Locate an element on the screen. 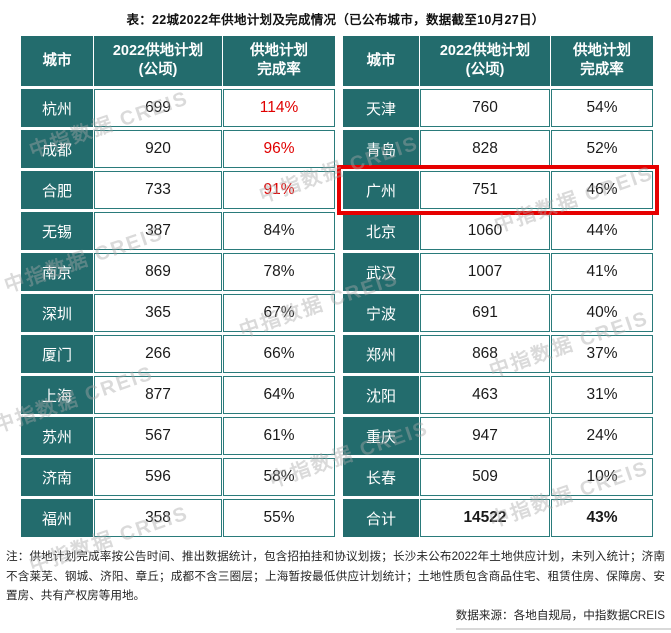  rate-cell: 46% is located at coordinates (602, 190).